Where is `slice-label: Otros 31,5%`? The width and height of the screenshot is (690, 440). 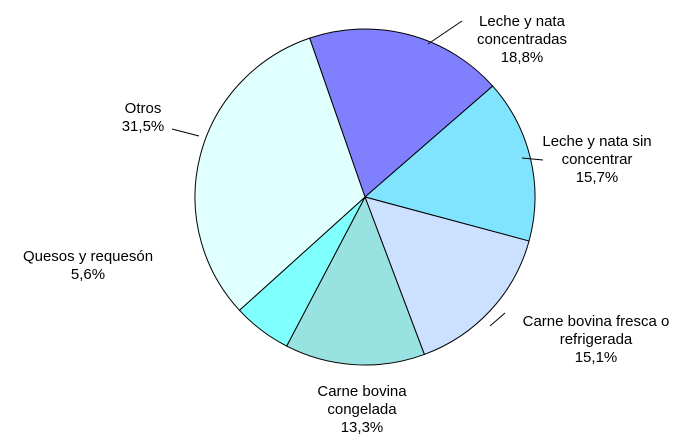
slice-label: Otros 31,5% is located at coordinates (143, 118).